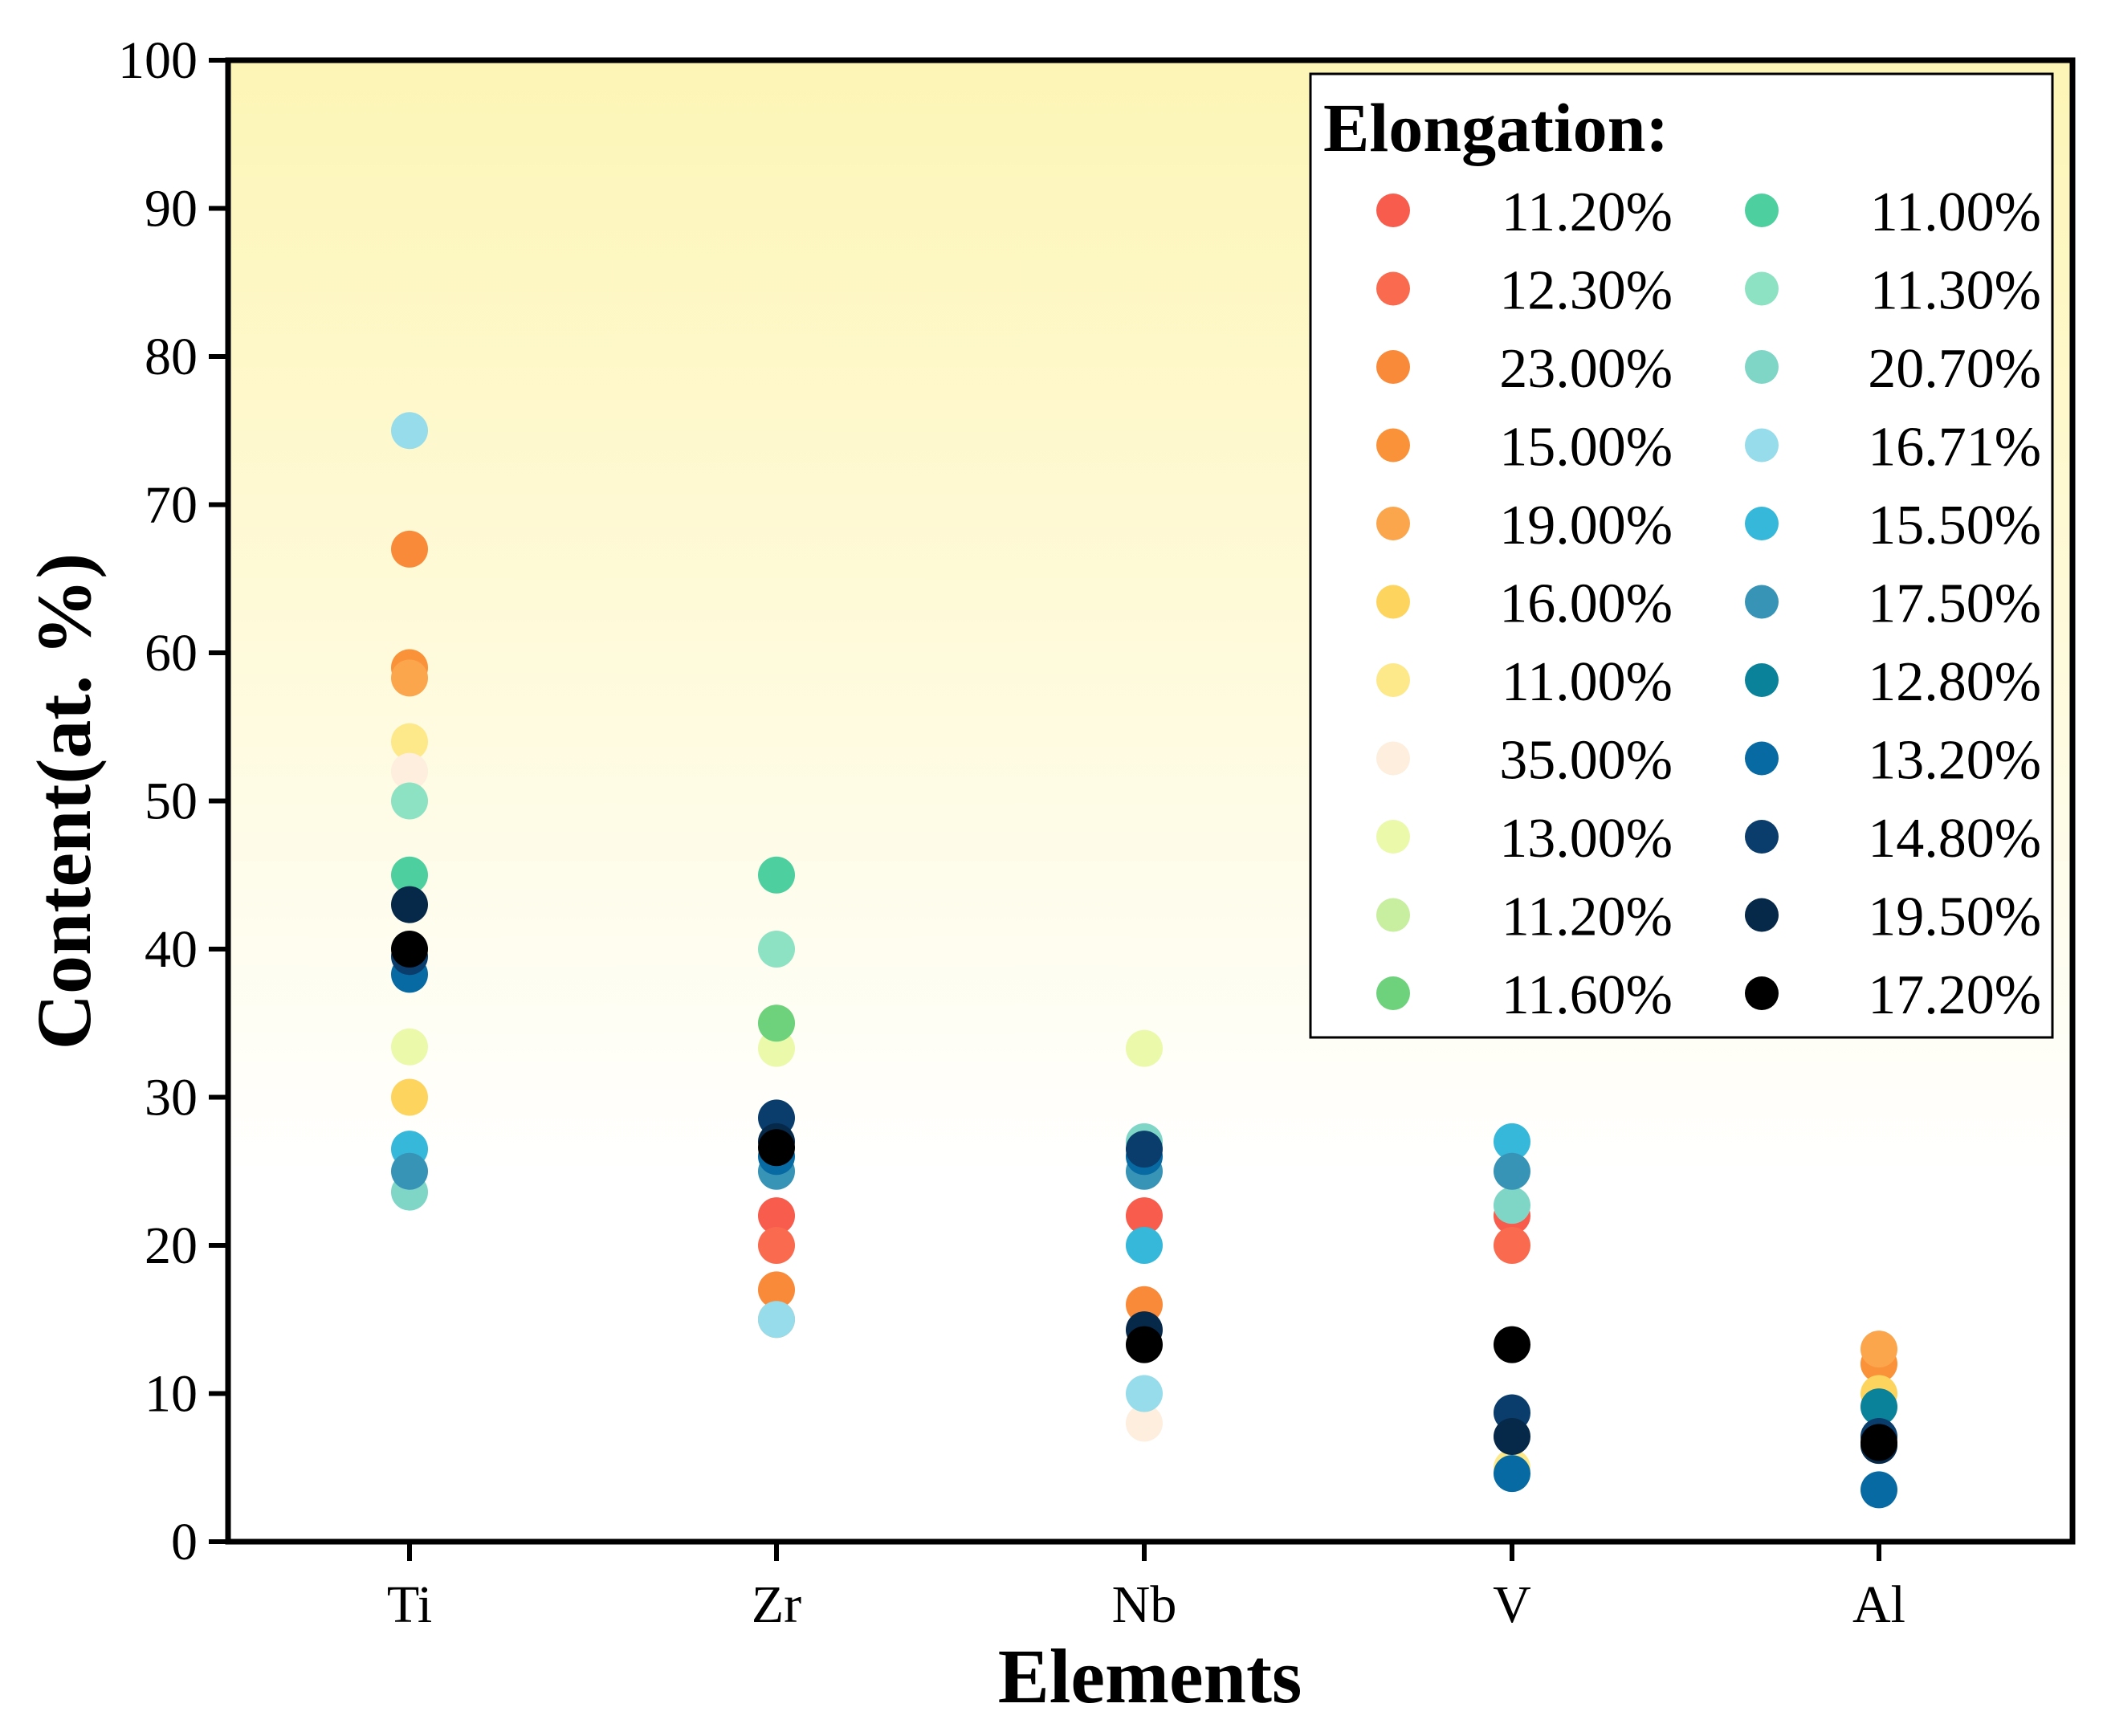 The width and height of the screenshot is (2103, 1736). I want to click on x-axis: Ti Zr Nb V Al, so click(1146, 1588).